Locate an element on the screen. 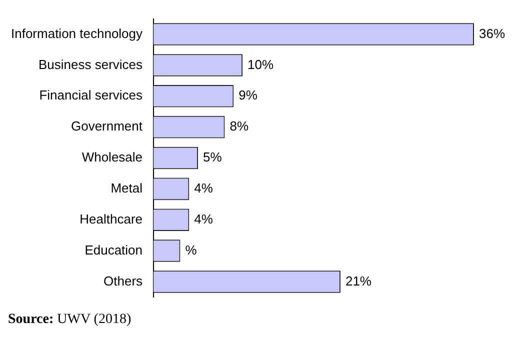 Image resolution: width=520 pixels, height=337 pixels. data-label: % is located at coordinates (191, 250).